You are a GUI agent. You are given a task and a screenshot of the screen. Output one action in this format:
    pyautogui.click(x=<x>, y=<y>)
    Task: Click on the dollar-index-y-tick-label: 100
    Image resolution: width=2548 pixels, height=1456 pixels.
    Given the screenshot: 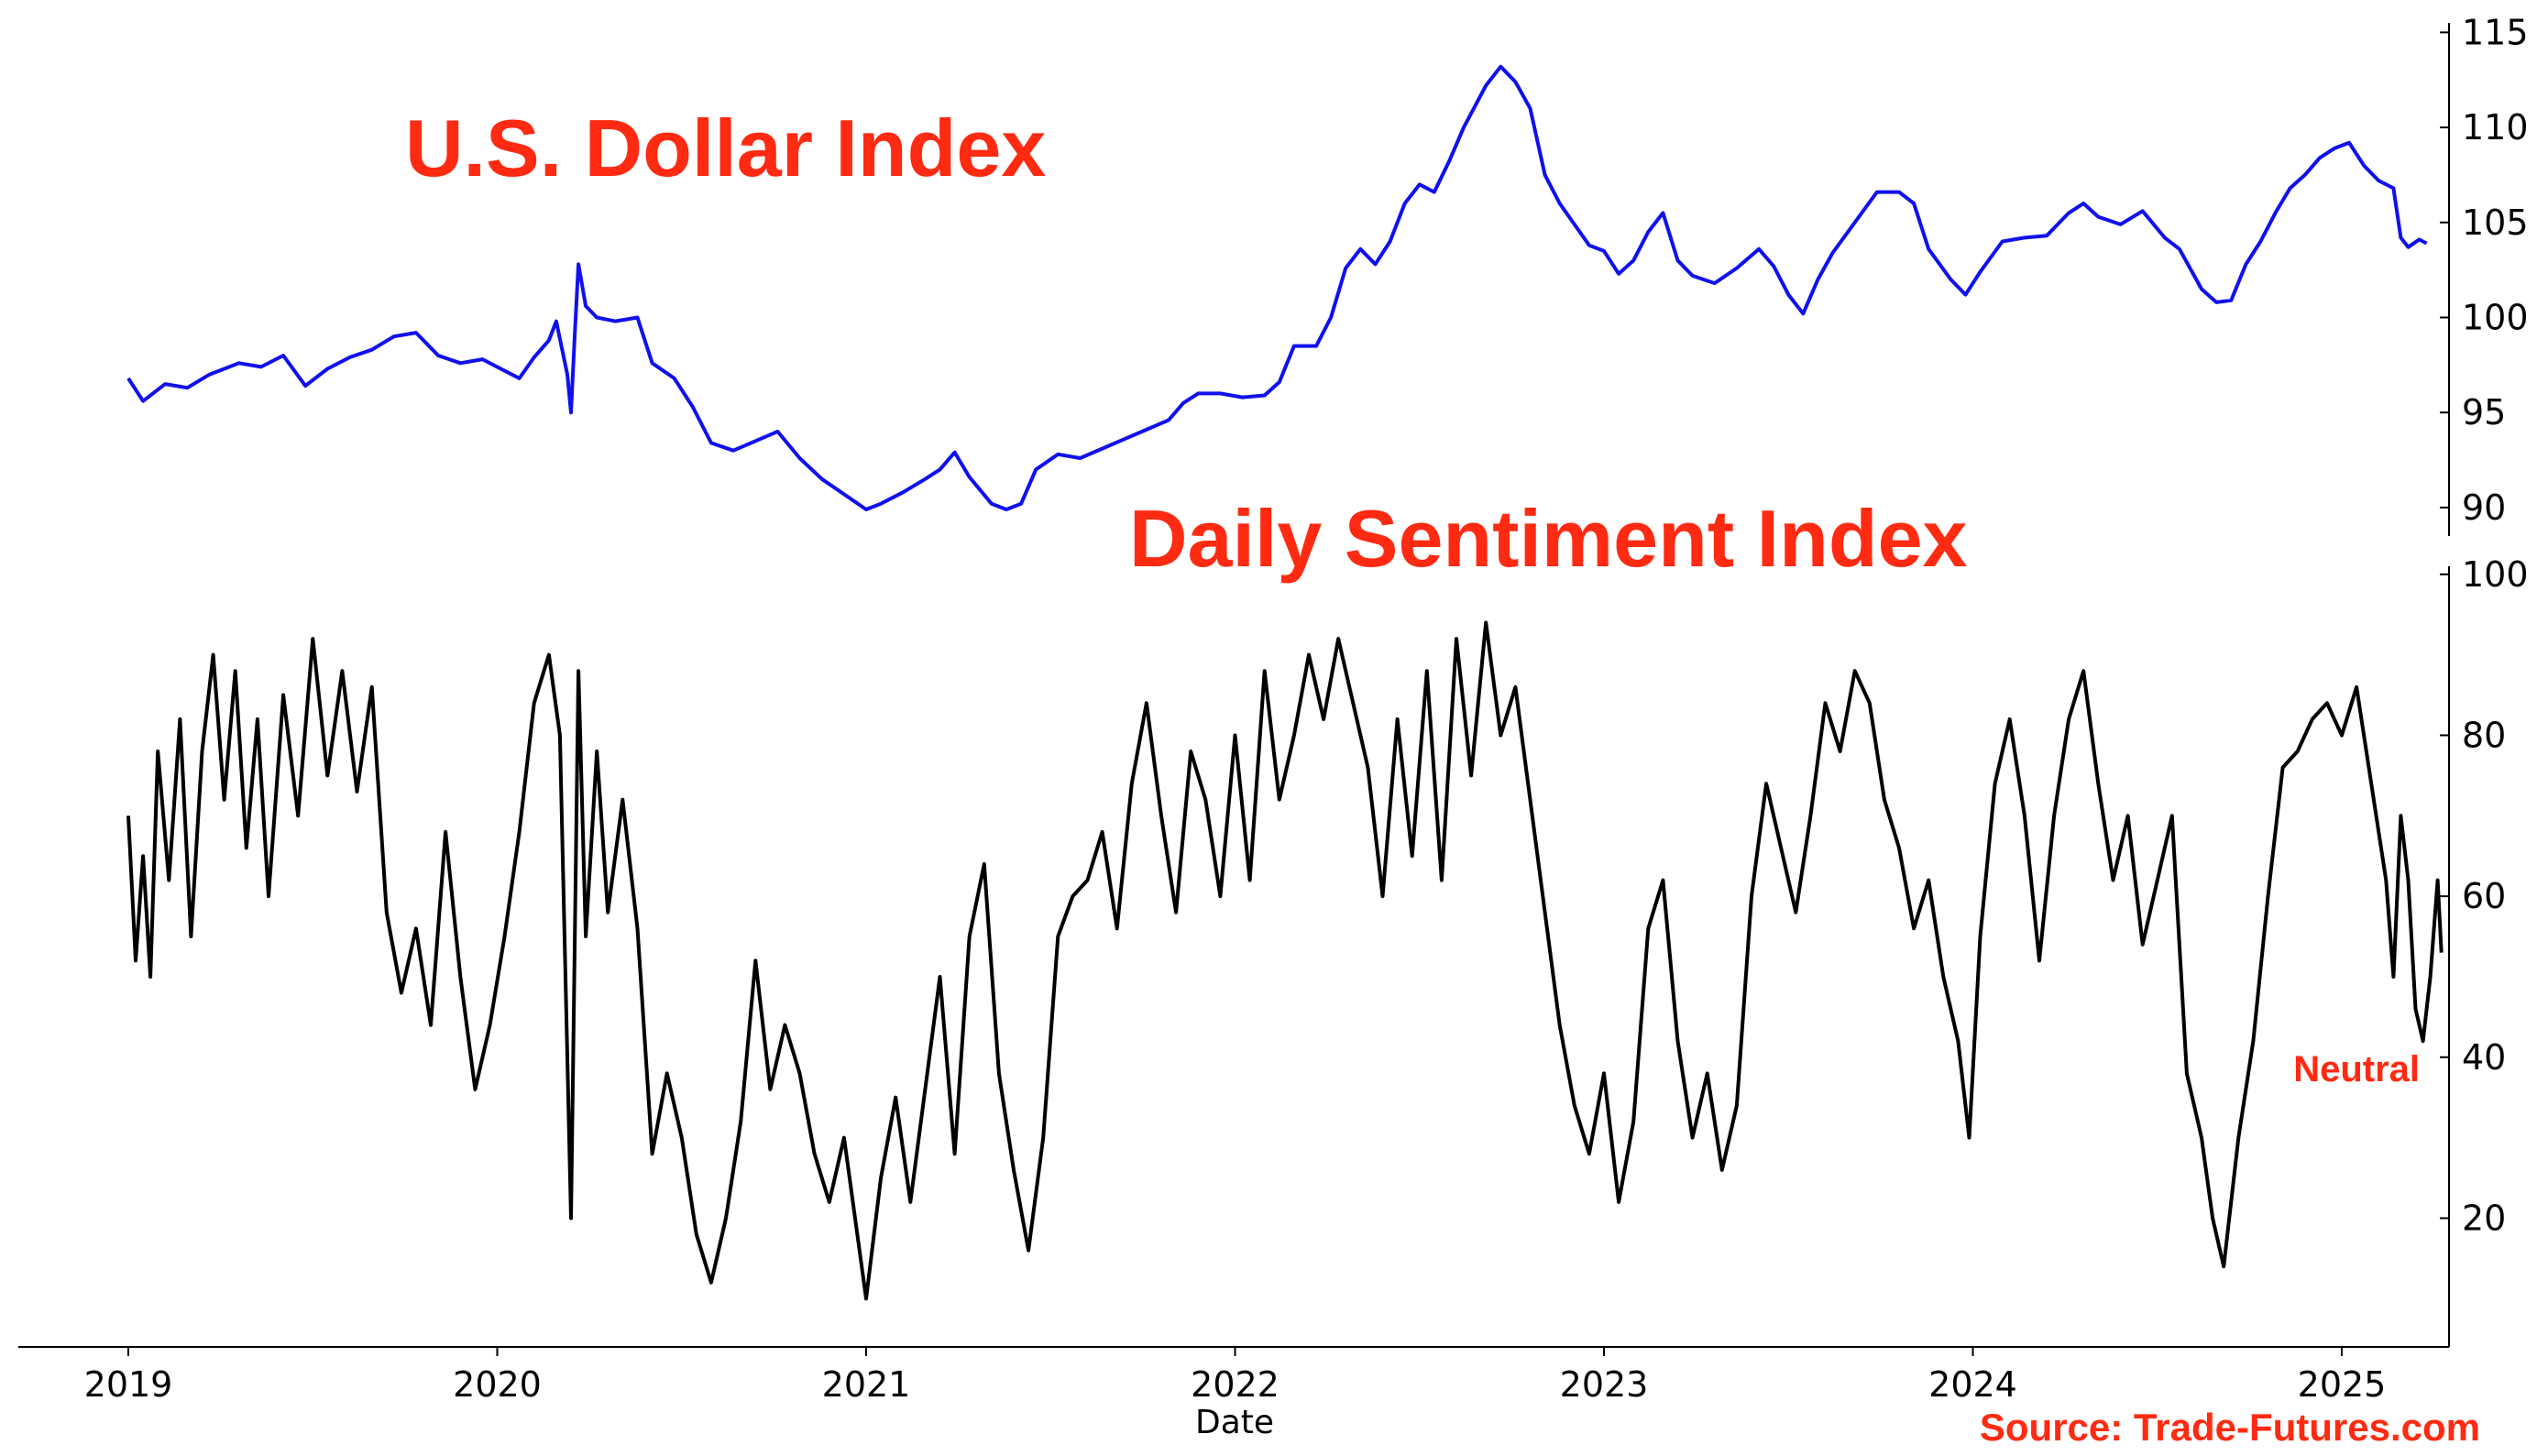 What is the action you would take?
    pyautogui.click(x=2495, y=317)
    